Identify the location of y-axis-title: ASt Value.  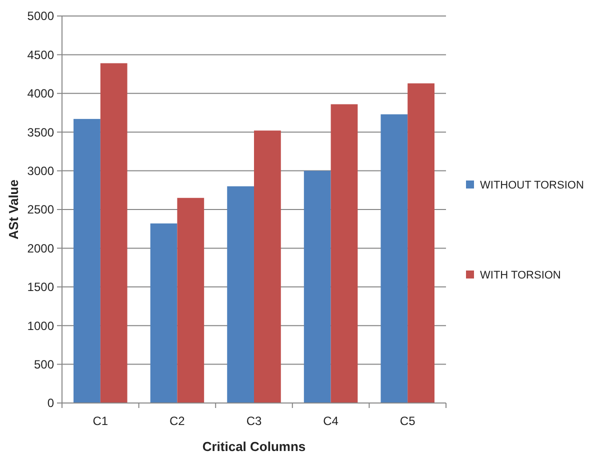
(13, 210).